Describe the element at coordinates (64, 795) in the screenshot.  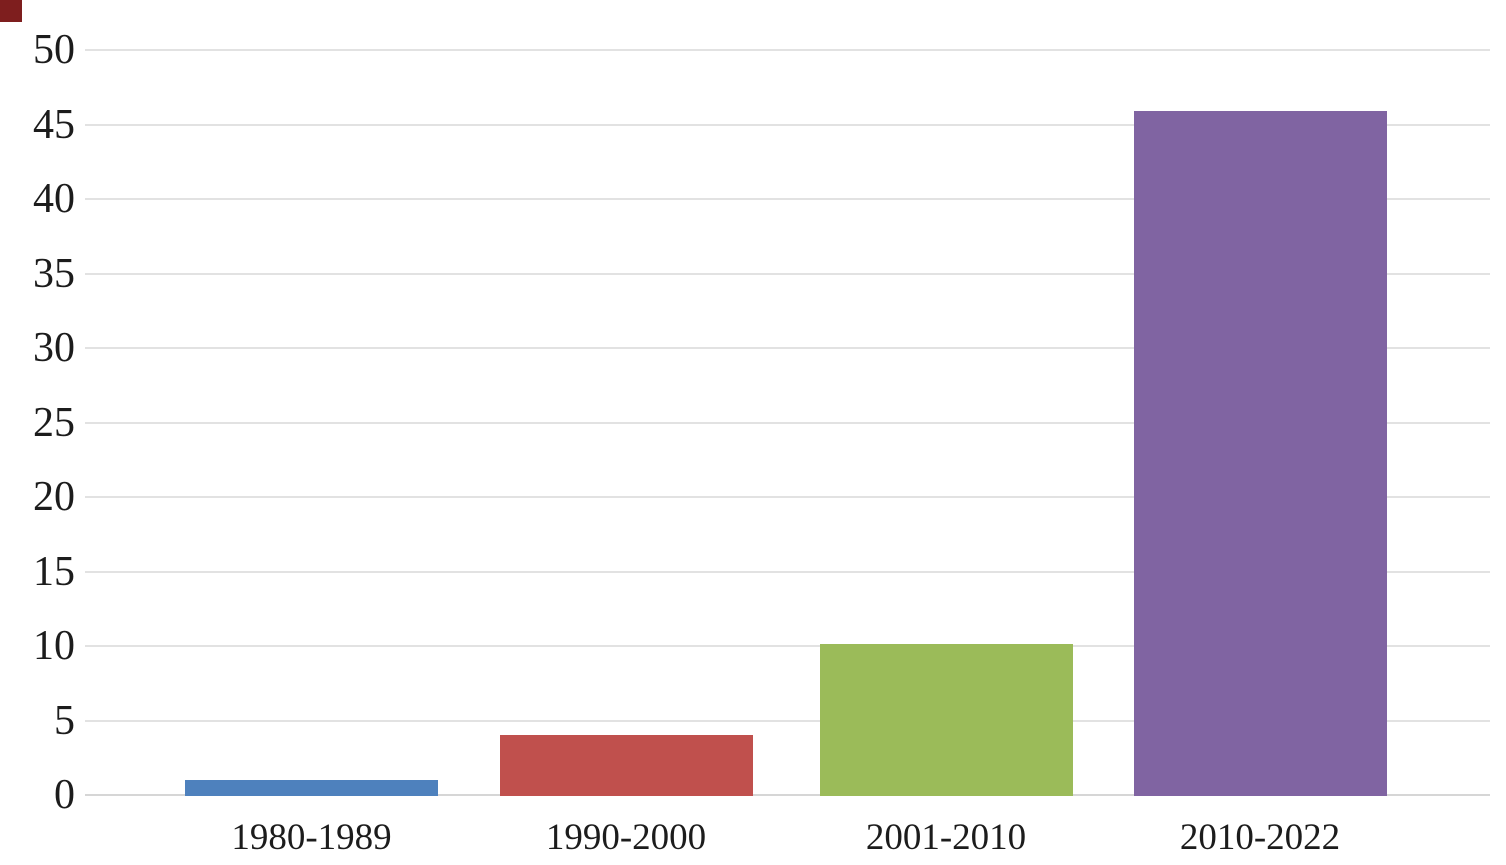
I see `y-axis-tick-label: 0` at that location.